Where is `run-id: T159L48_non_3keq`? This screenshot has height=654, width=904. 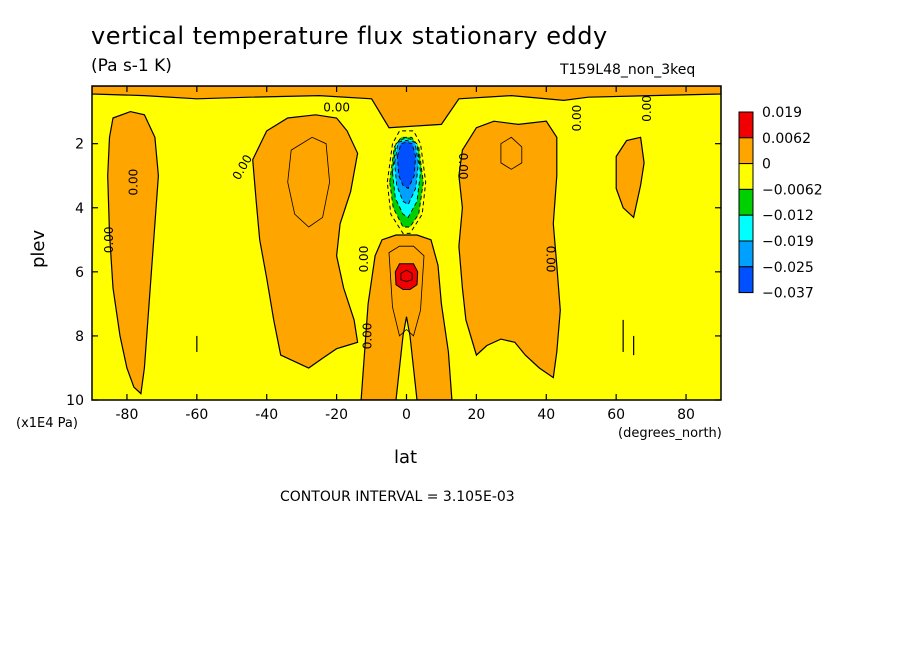
run-id: T159L48_non_3keq is located at coordinates (628, 70).